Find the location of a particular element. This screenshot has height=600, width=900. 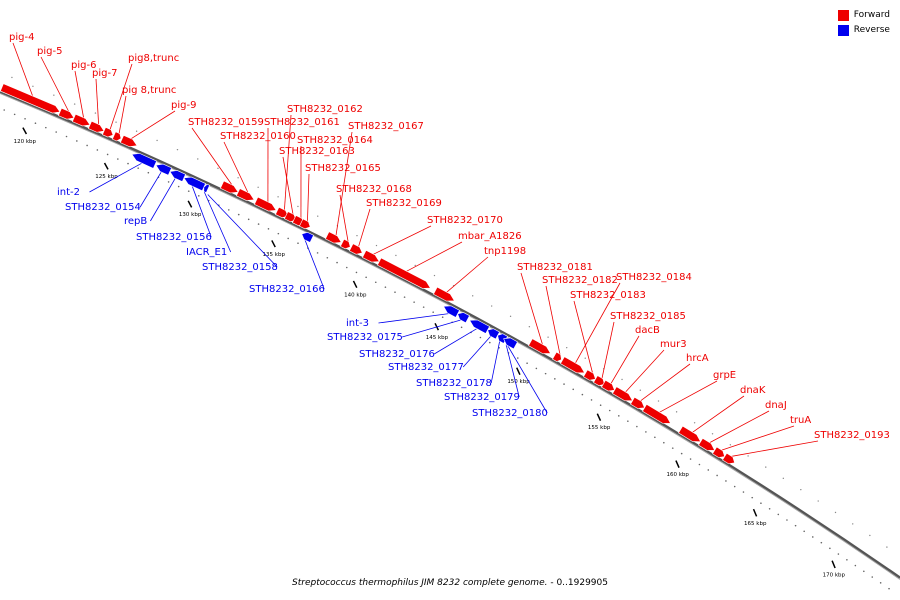

forward-gene-label: pig-9 is located at coordinates (183, 105).